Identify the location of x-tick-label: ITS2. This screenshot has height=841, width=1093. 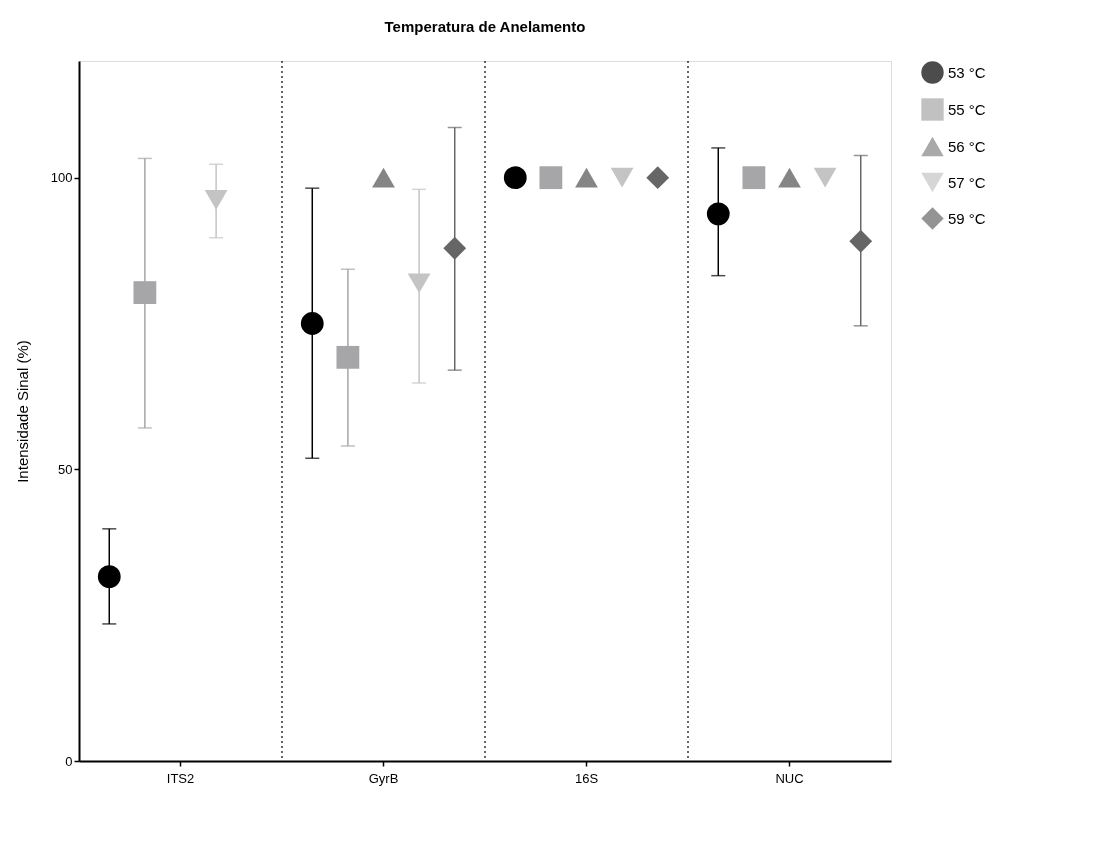
(180, 778).